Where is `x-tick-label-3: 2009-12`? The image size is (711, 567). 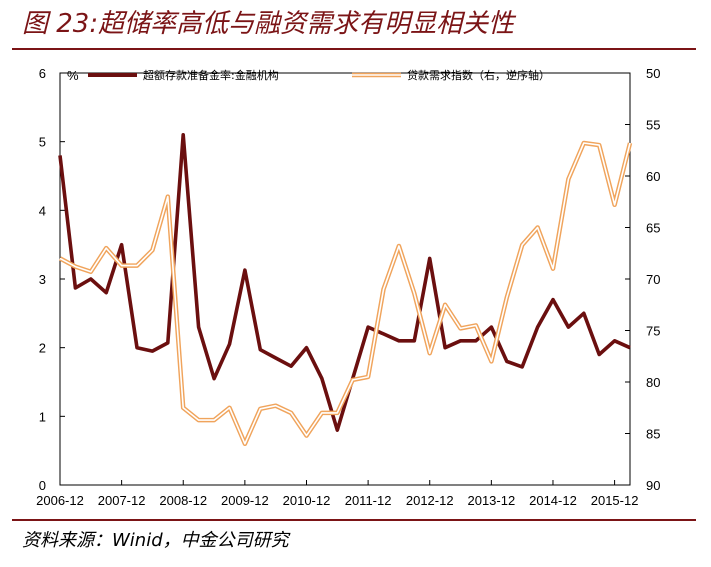 x-tick-label-3: 2009-12 is located at coordinates (245, 500).